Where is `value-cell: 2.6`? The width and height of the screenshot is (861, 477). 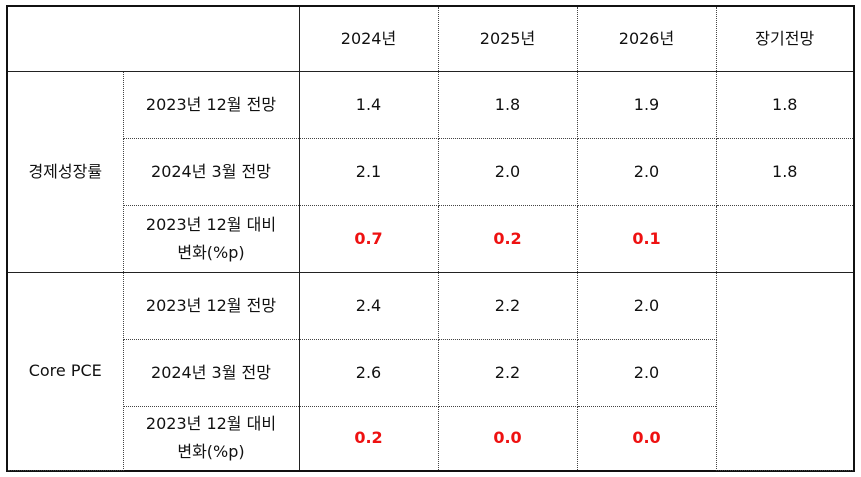 value-cell: 2.6 is located at coordinates (368, 372).